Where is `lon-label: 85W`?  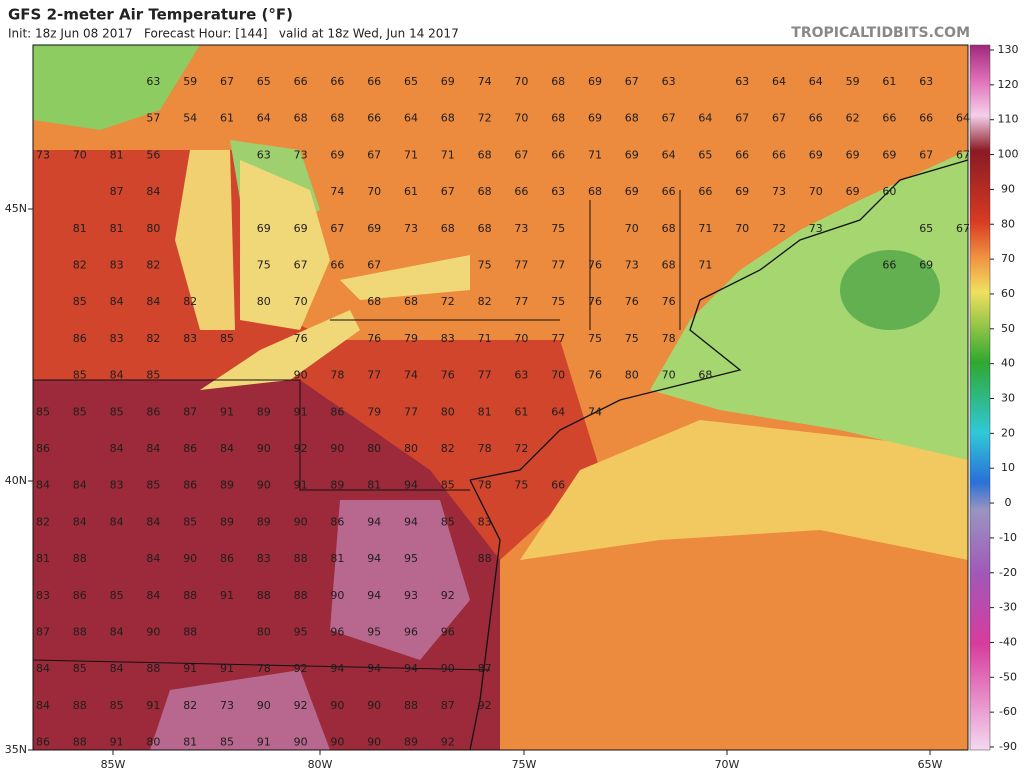
lon-label: 85W is located at coordinates (113, 764).